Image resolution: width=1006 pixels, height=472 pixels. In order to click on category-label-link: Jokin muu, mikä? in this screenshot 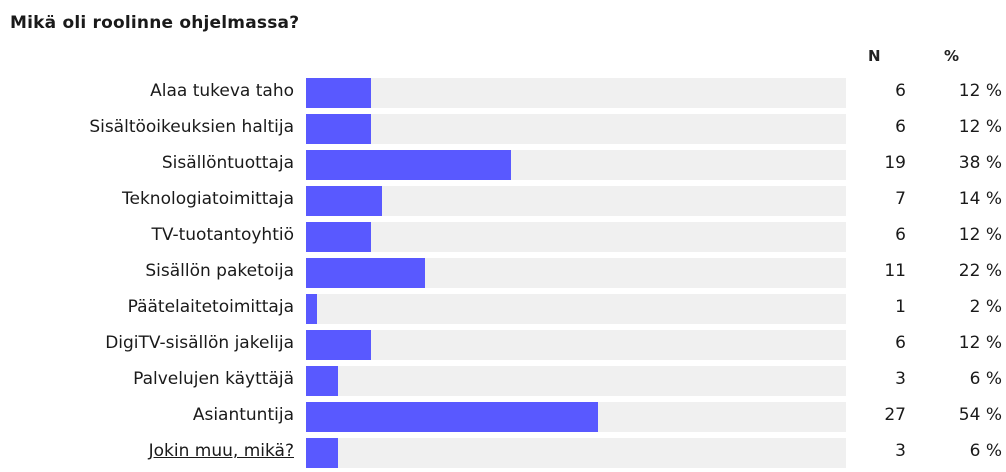, I will do `click(221, 451)`.